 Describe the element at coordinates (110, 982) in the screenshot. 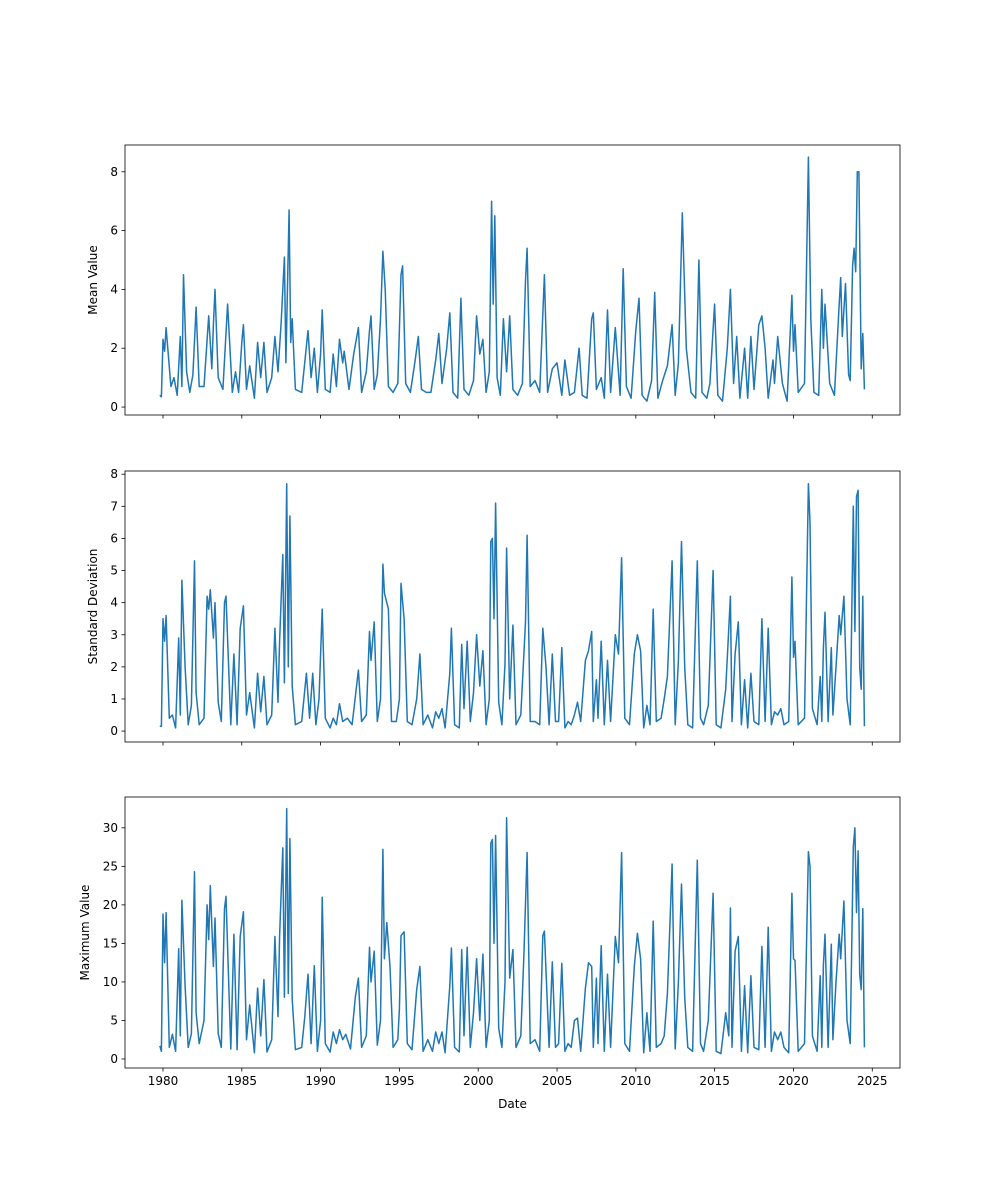

I see `y-tick-label: 10` at that location.